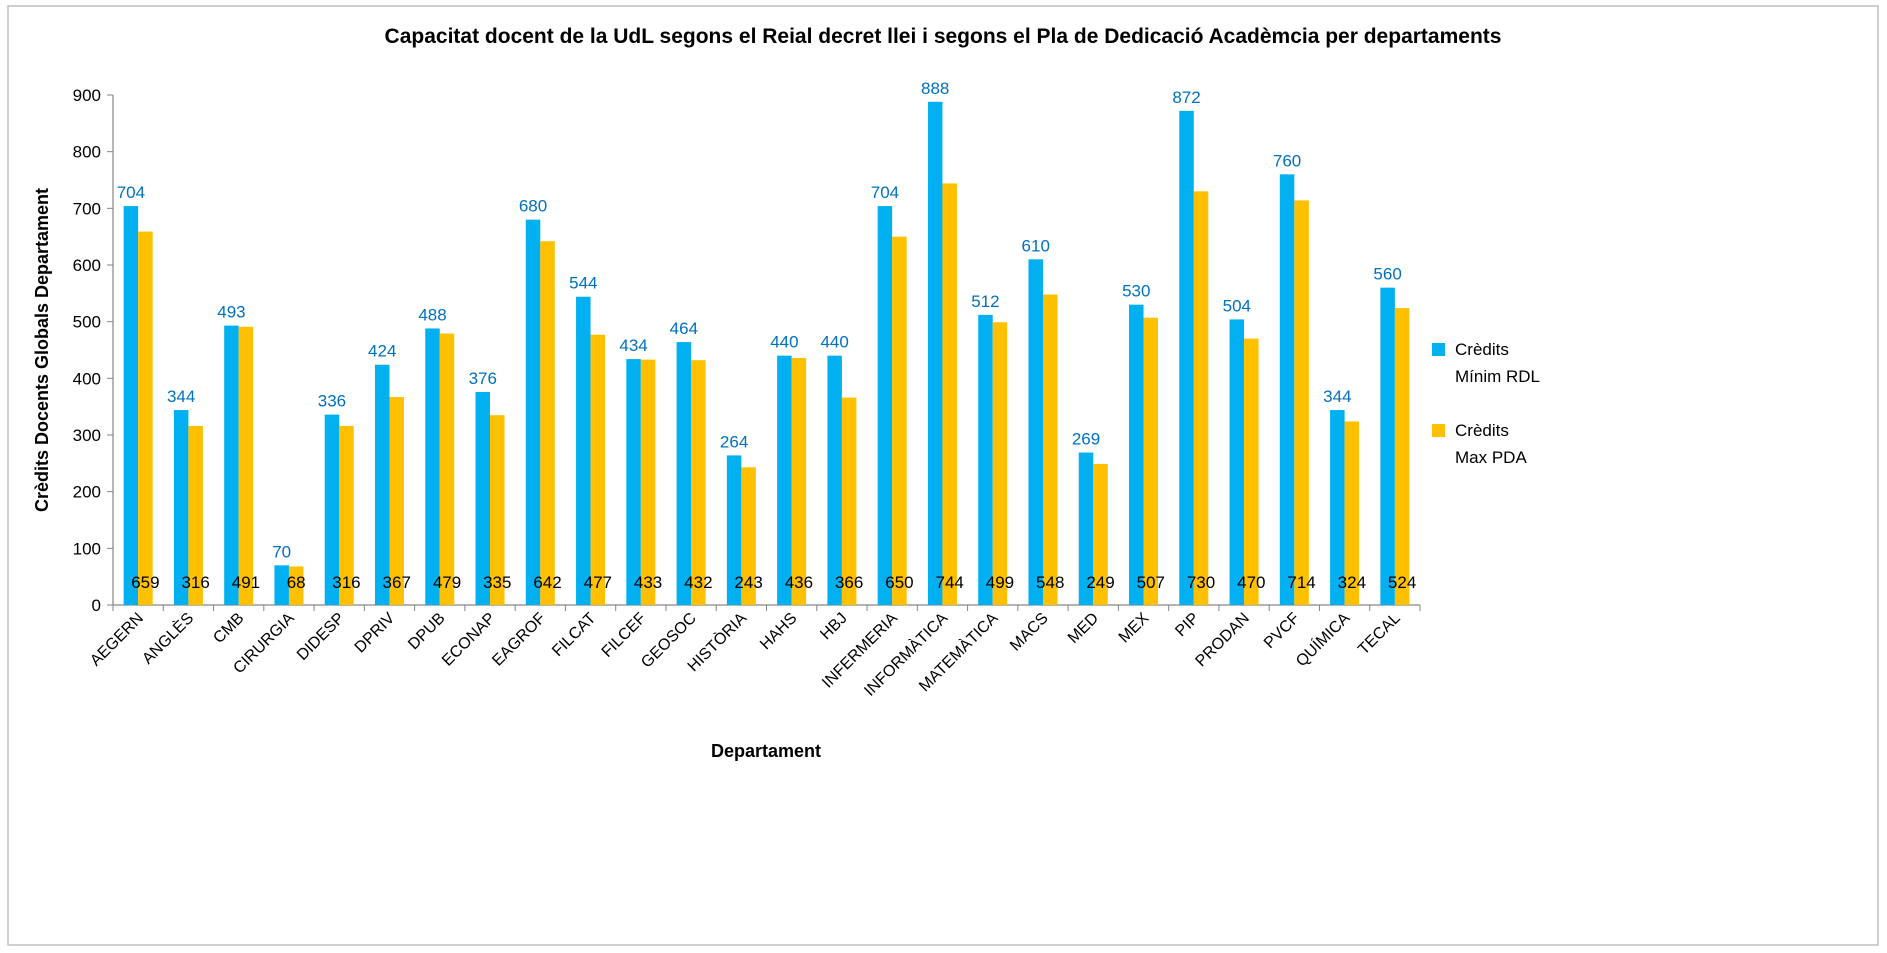 The height and width of the screenshot is (953, 1887). I want to click on data-label: 68, so click(296, 582).